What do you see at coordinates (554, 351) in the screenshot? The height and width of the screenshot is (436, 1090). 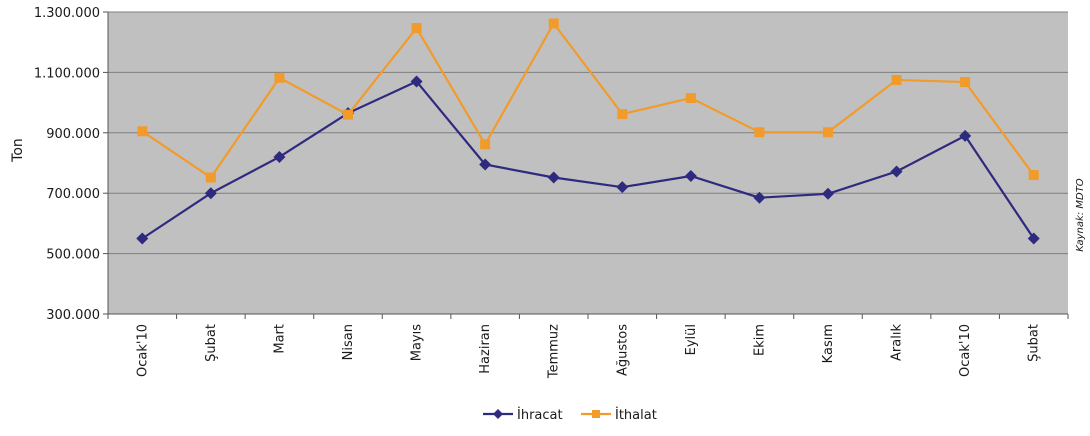 I see `x-tick-label: Temmuz` at bounding box center [554, 351].